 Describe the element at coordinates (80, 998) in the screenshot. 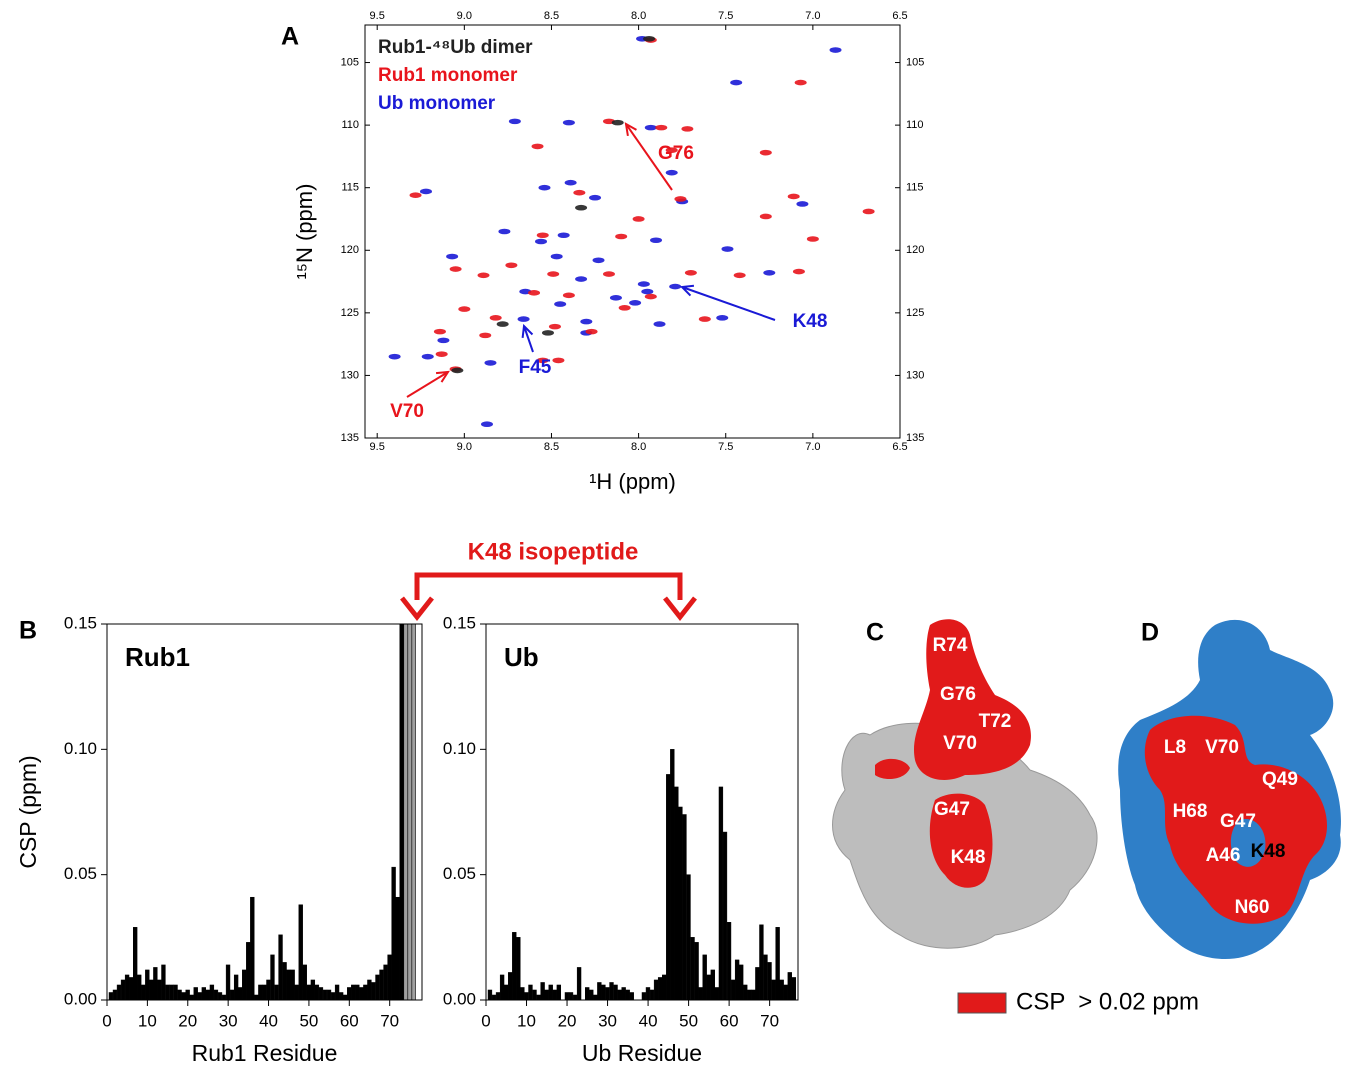

I see `y-tick-label: 0.00` at that location.